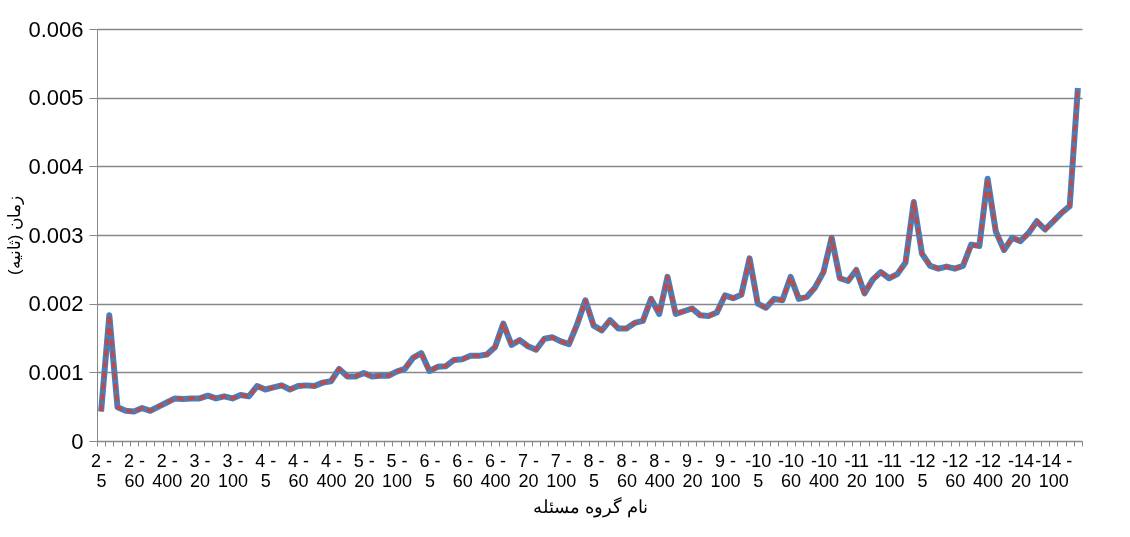  What do you see at coordinates (134, 470) in the screenshot?
I see `x-tick-label: 2 - 60` at bounding box center [134, 470].